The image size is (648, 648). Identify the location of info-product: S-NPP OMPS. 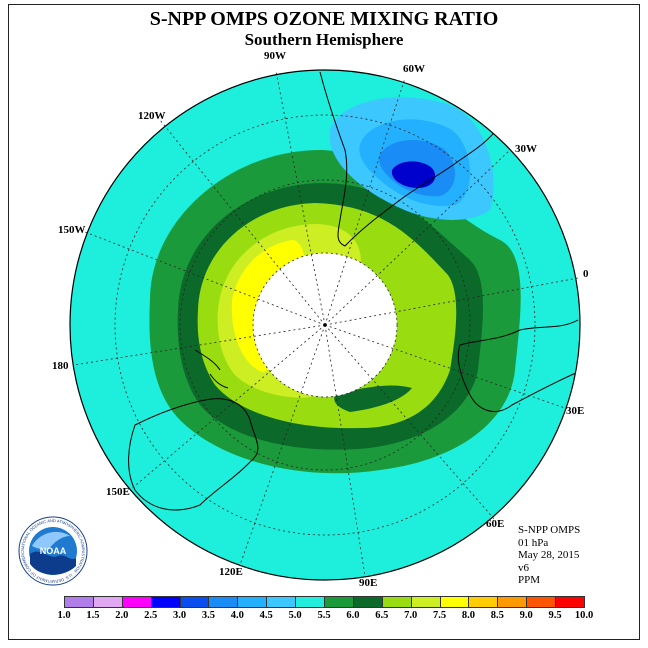
(549, 530).